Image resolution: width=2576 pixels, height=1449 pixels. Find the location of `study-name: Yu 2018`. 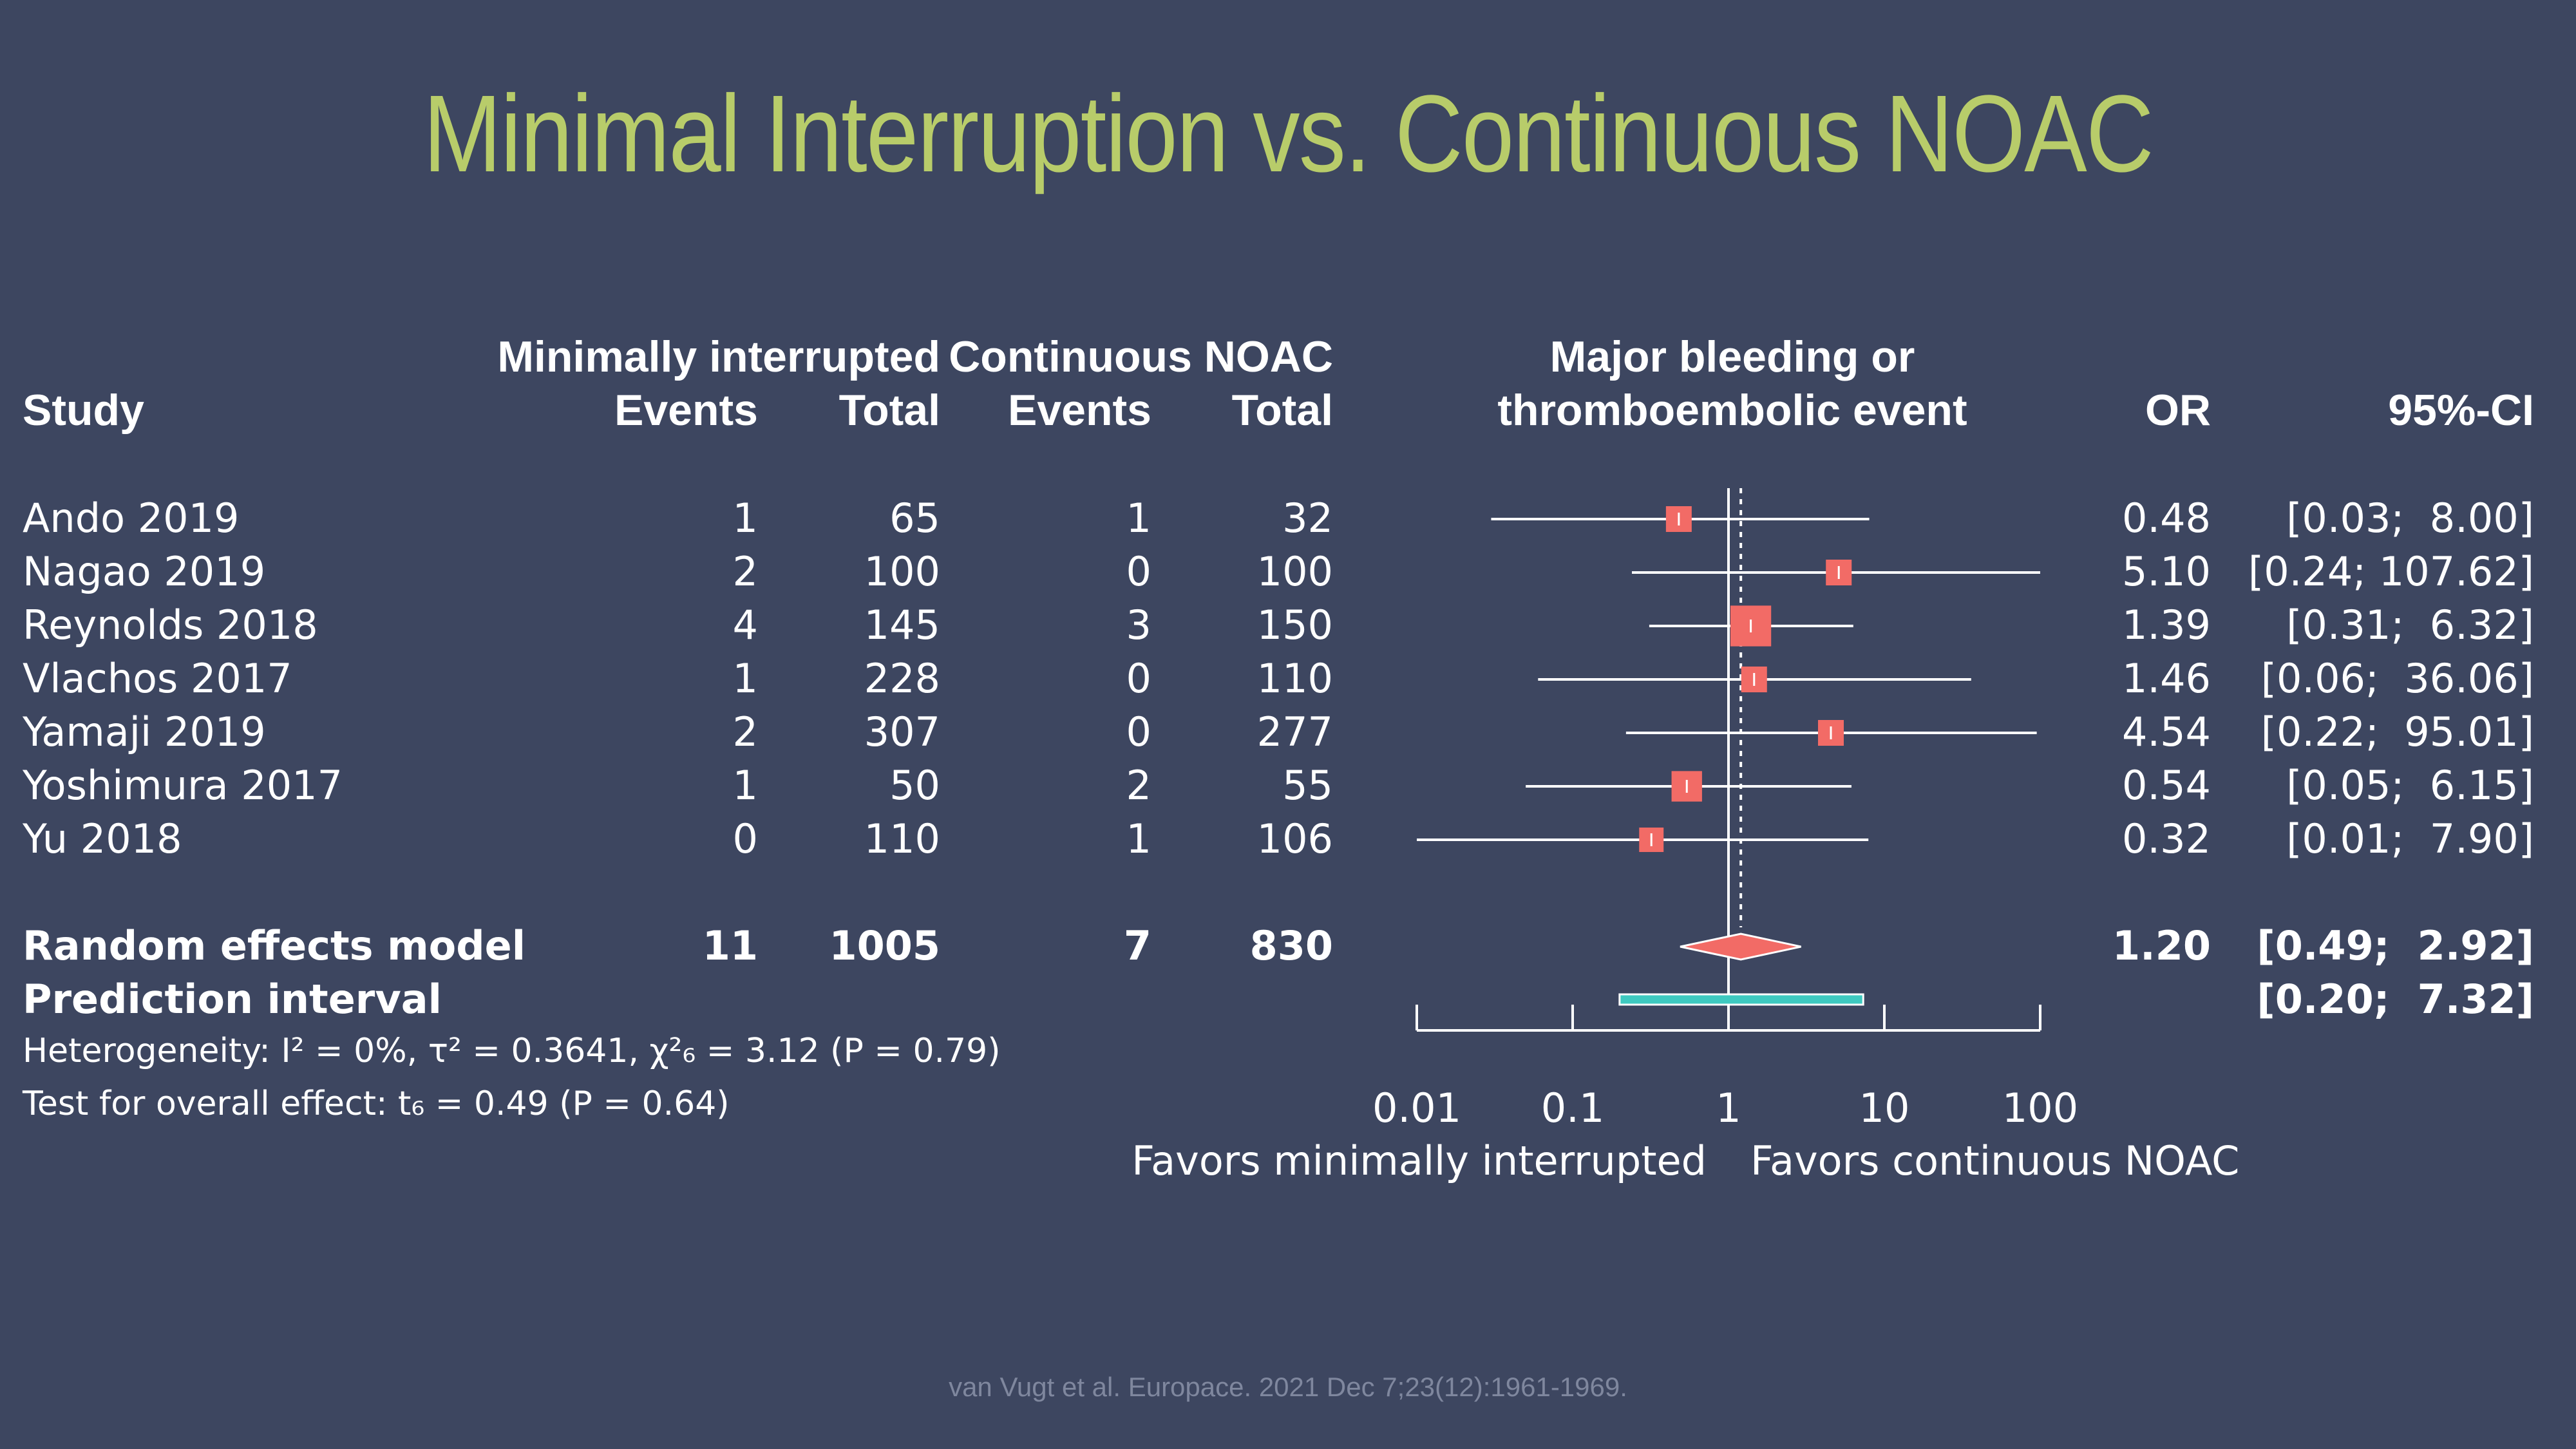

study-name: Yu 2018 is located at coordinates (103, 839).